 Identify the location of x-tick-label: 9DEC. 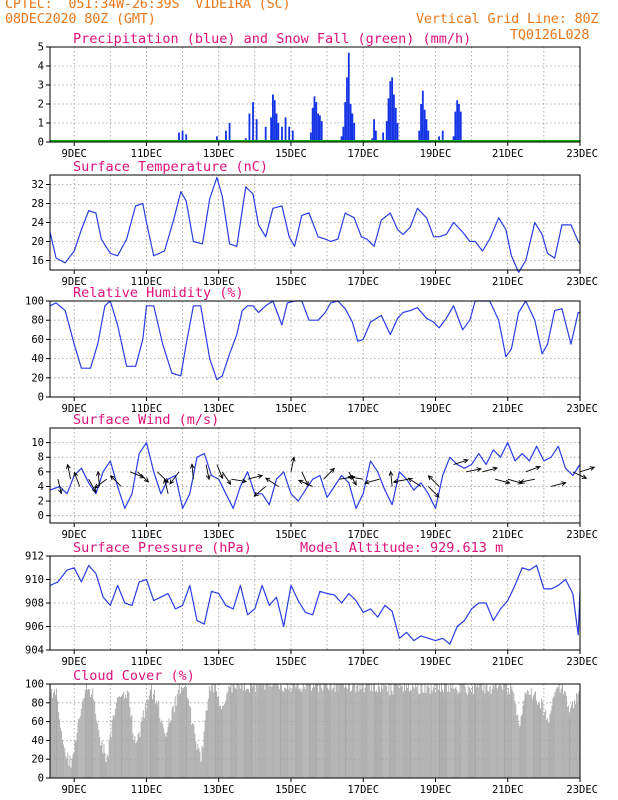
(74, 154).